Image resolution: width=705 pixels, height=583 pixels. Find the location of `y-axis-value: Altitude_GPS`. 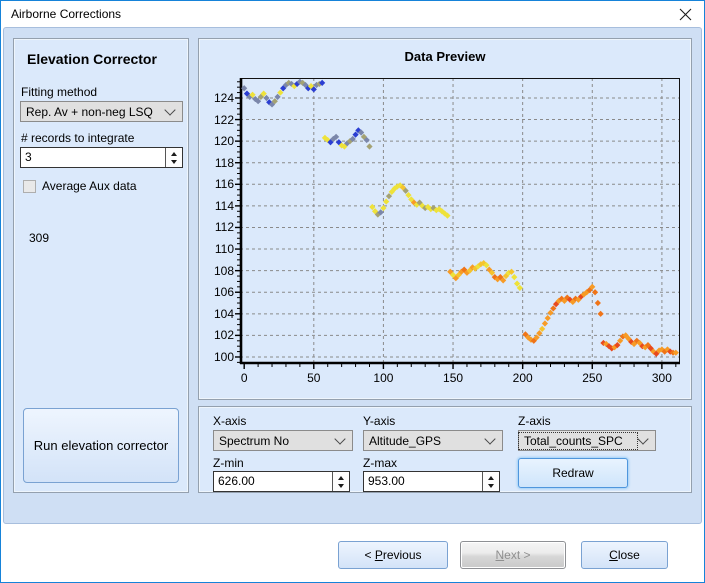

y-axis-value: Altitude_GPS is located at coordinates (405, 440).